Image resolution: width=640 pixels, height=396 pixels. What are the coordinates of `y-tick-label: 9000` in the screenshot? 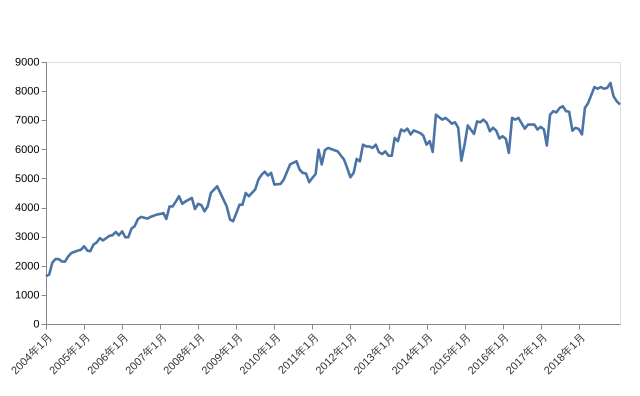 It's located at (27, 62).